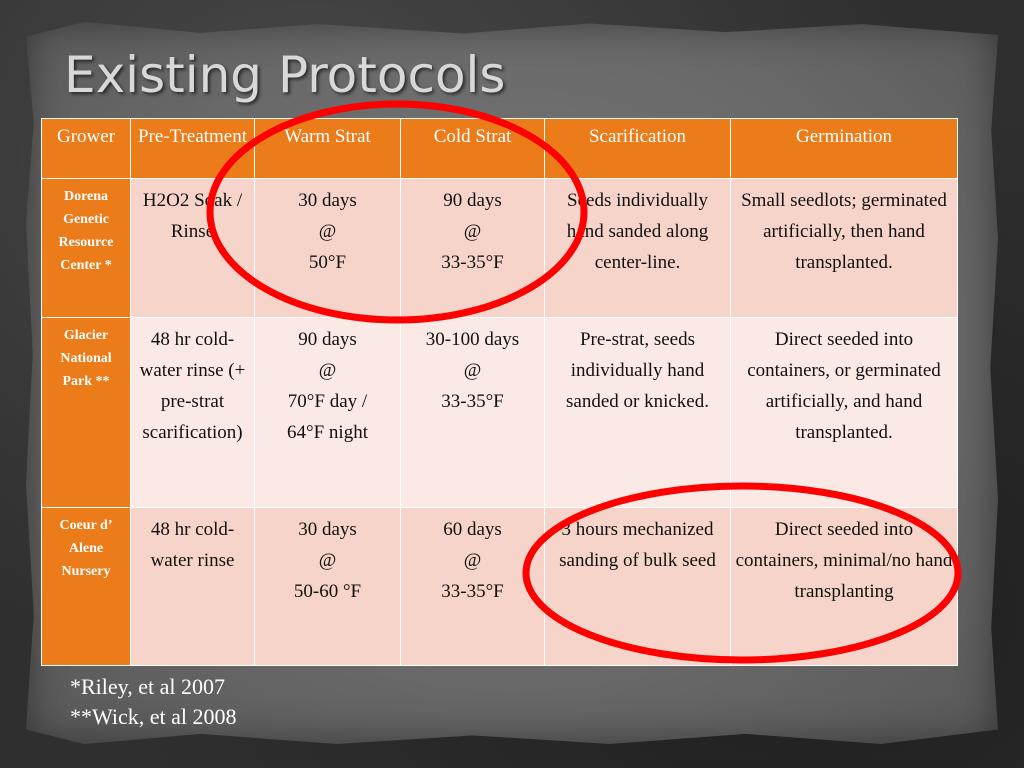 This screenshot has height=768, width=1024. What do you see at coordinates (192, 586) in the screenshot?
I see `pretreatment-cell: 48 hr cold-water rinse` at bounding box center [192, 586].